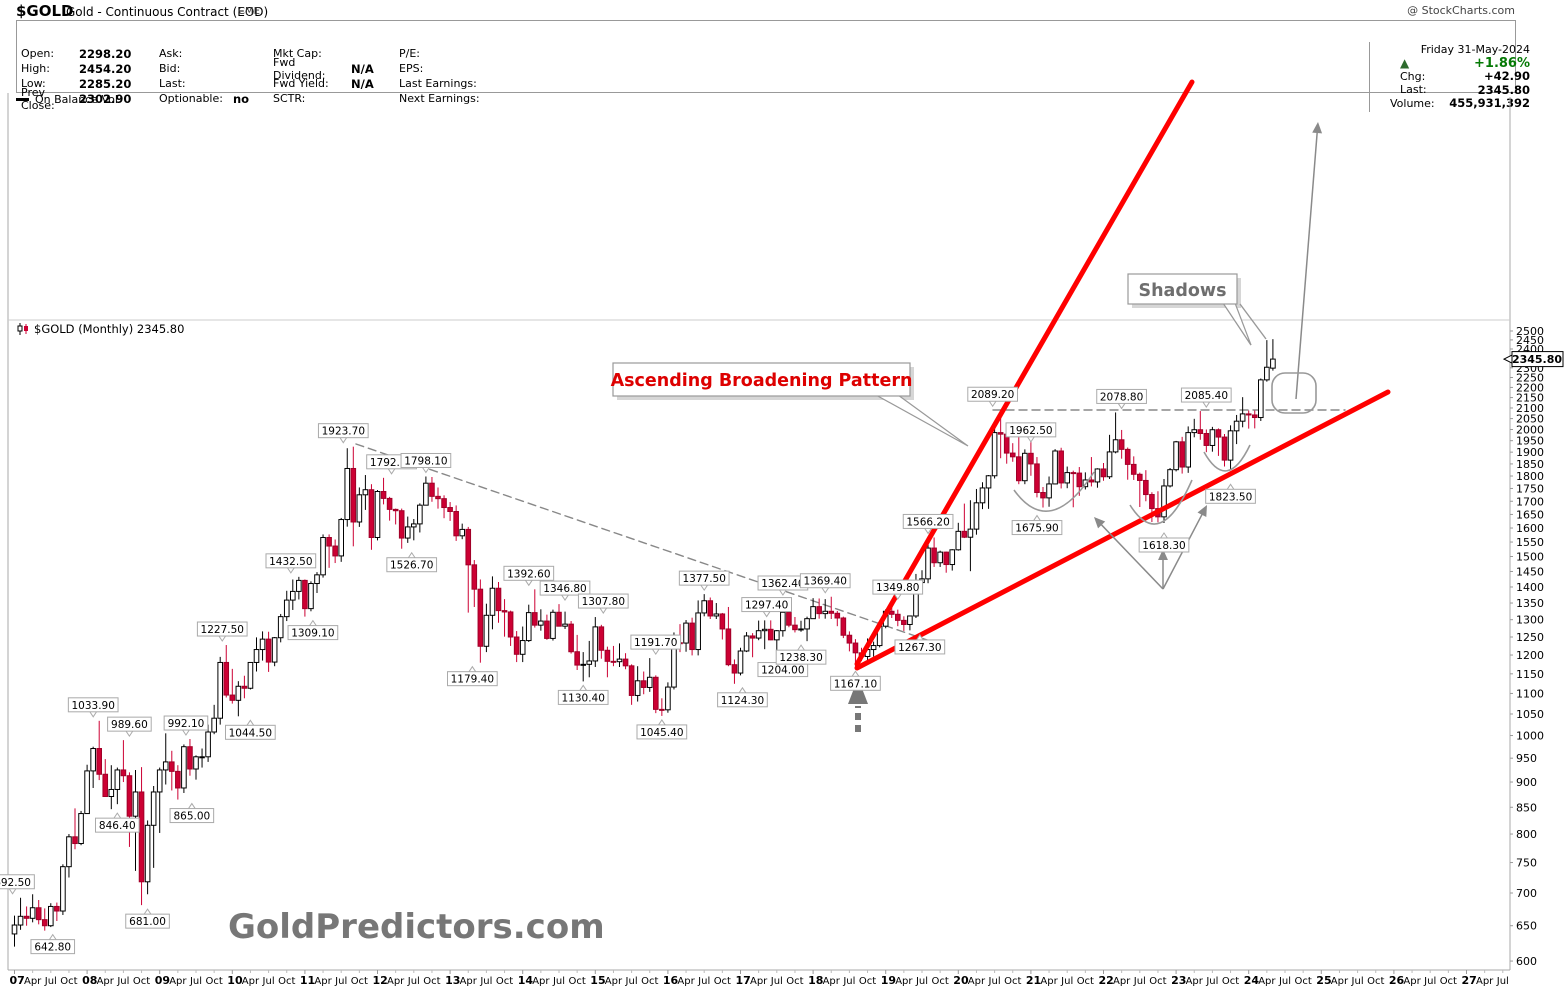 The height and width of the screenshot is (992, 1565). I want to click on up-triangle-icon: ▲, so click(1405, 63).